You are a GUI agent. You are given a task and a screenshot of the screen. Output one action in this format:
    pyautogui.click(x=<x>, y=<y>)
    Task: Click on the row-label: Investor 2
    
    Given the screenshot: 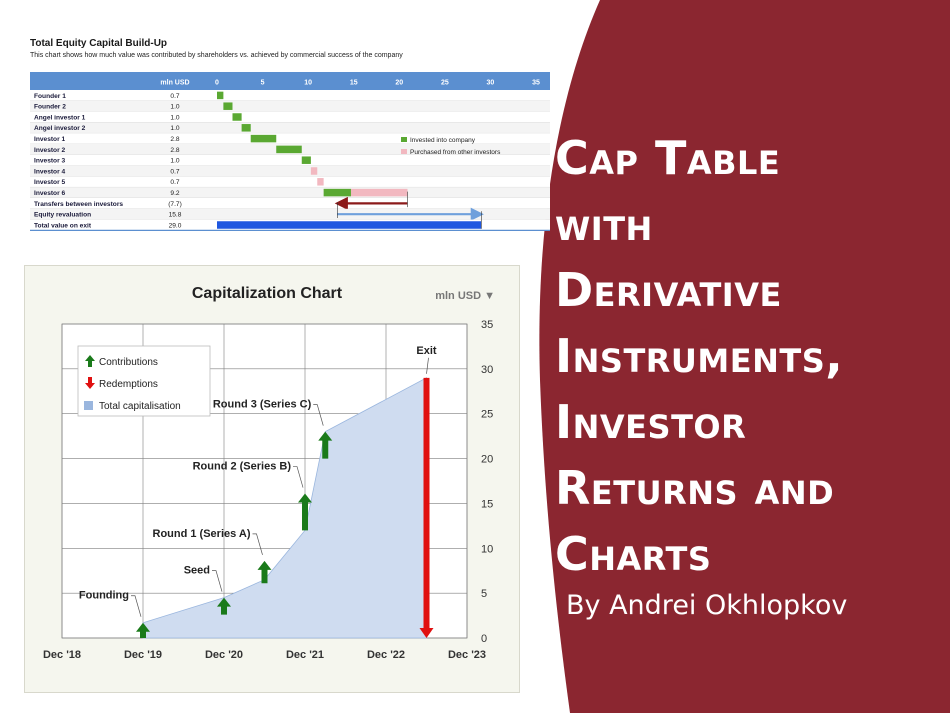 What is the action you would take?
    pyautogui.click(x=49, y=150)
    